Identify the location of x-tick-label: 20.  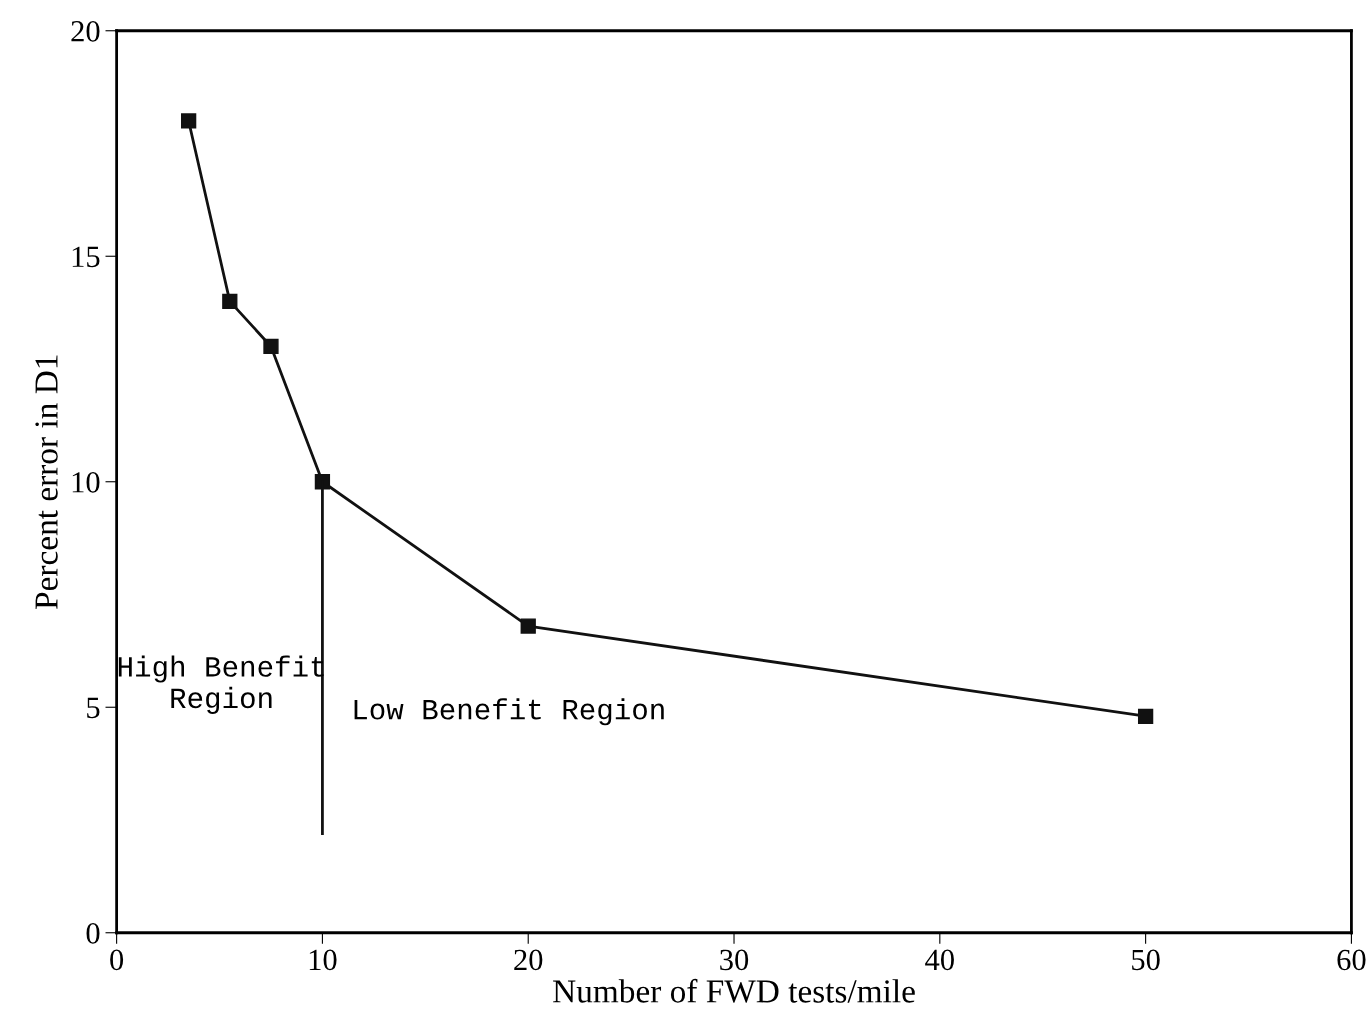
(528, 960).